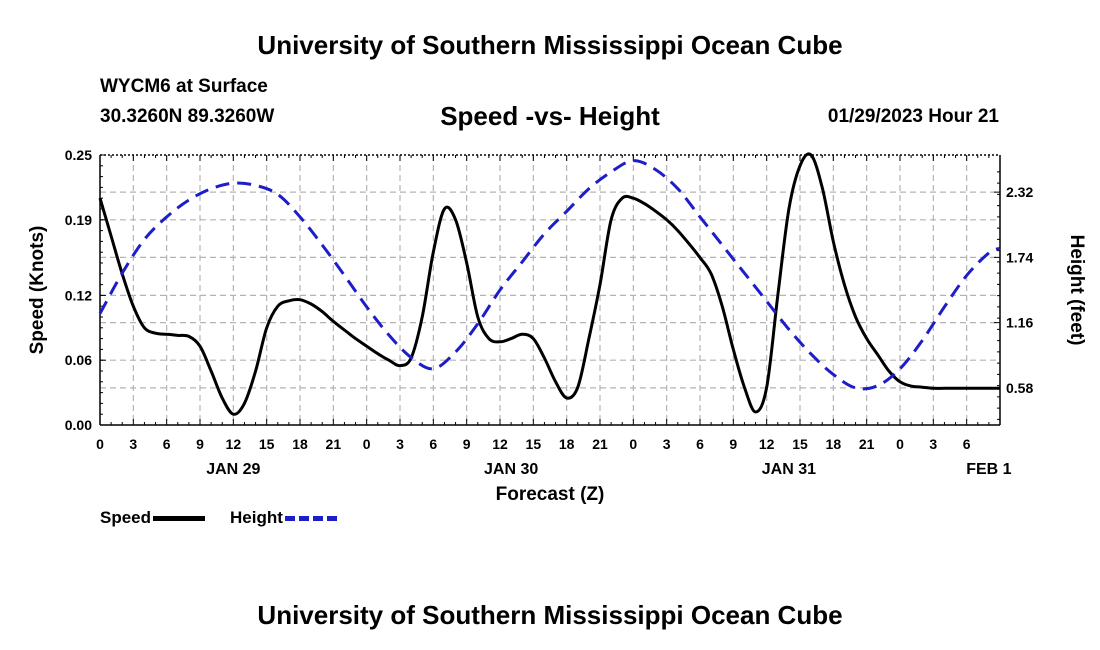 This screenshot has height=650, width=1100. What do you see at coordinates (78, 220) in the screenshot?
I see `y-tick-label: 0.19` at bounding box center [78, 220].